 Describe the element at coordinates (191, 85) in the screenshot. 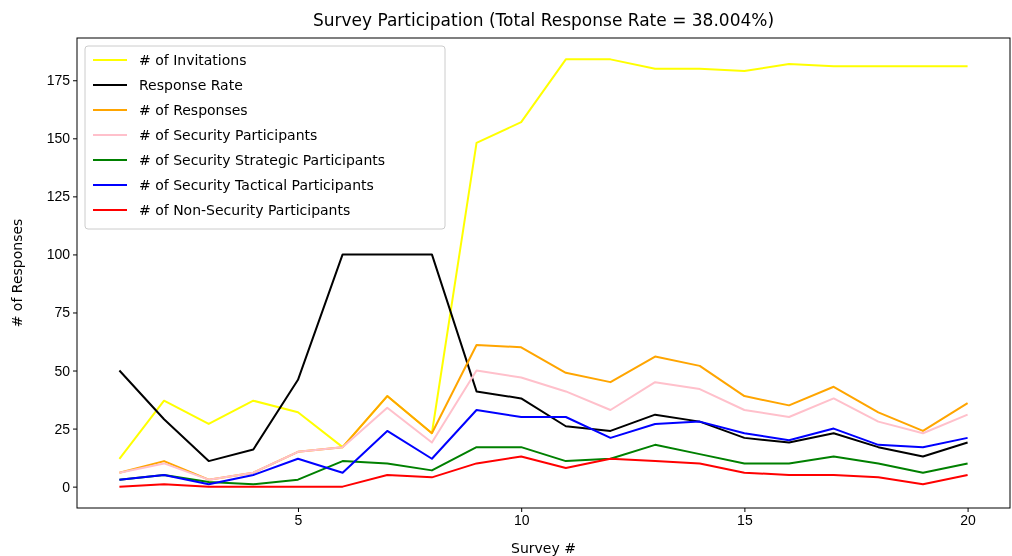

I see `legend-label: Response Rate` at that location.